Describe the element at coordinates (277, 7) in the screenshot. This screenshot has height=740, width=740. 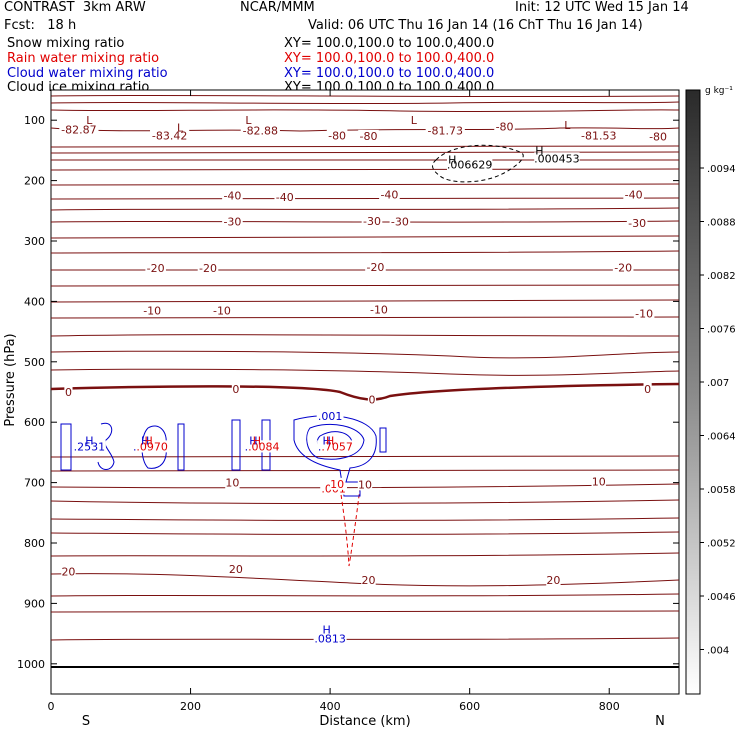
I see `organization: NCAR/MMM` at that location.